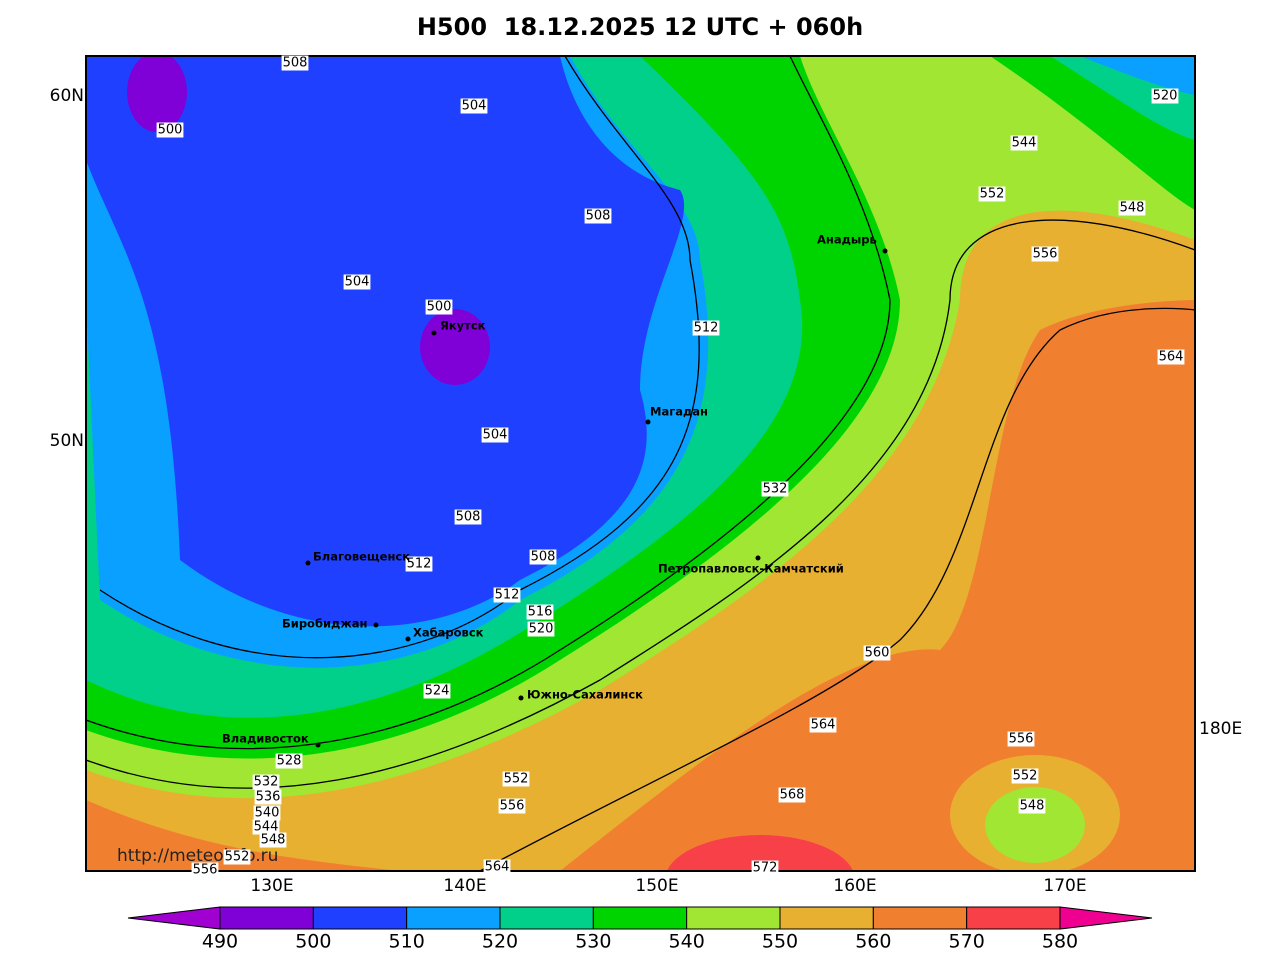 This screenshot has width=1281, height=963. What do you see at coordinates (174, 918) in the screenshot?
I see `colorbar-under` at bounding box center [174, 918].